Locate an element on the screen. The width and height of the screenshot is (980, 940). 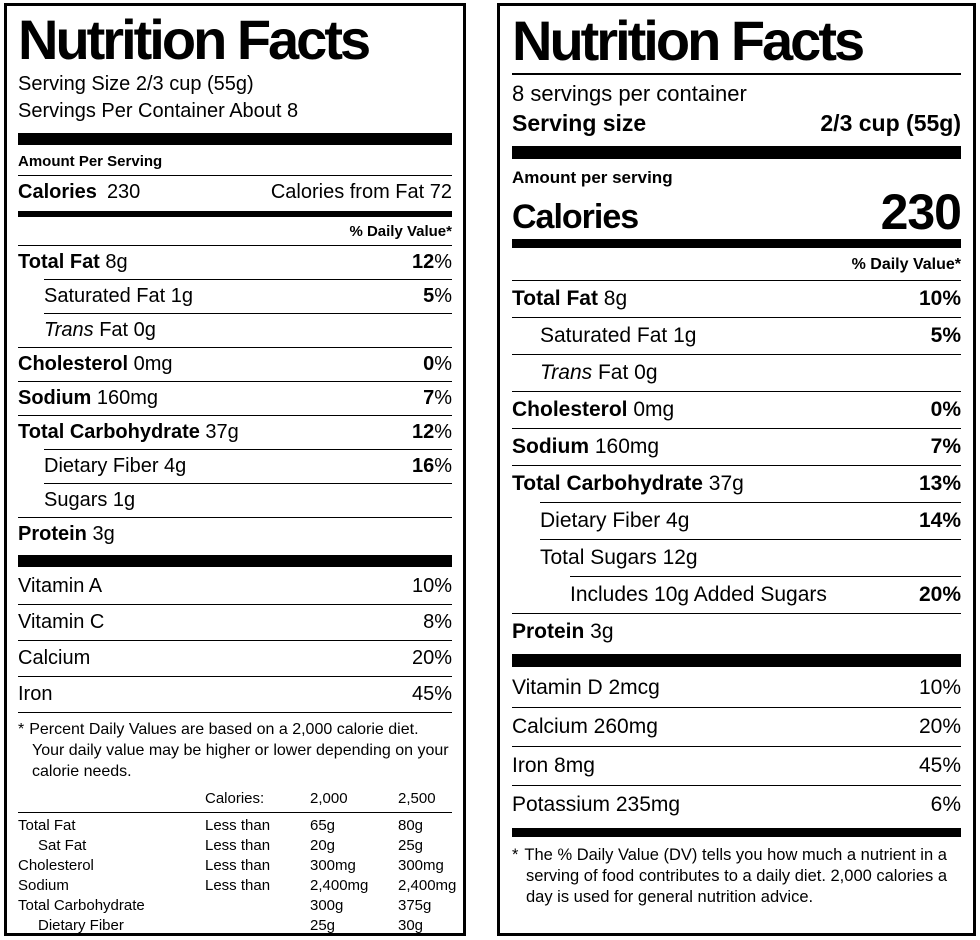
nutrient-dv: 12% is located at coordinates (431, 262).